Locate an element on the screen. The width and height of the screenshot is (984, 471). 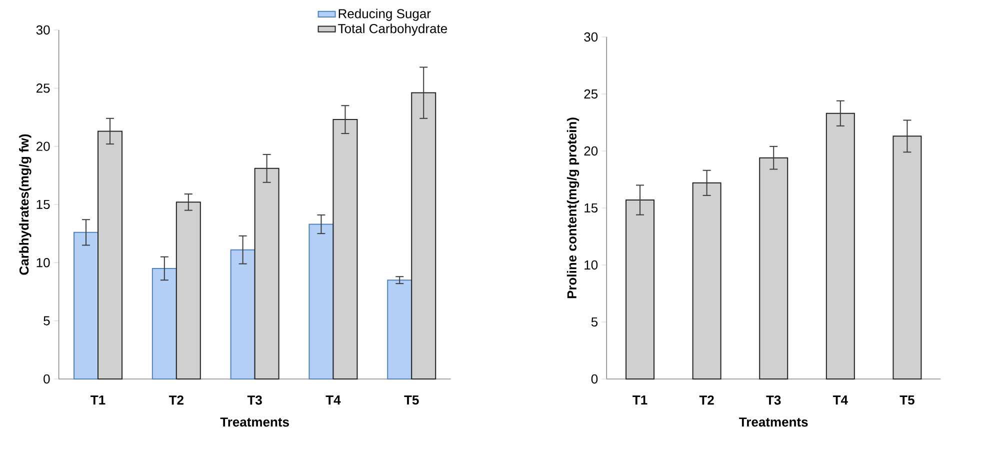
y-axis-title: Proline content(mg/g protein) is located at coordinates (573, 208).